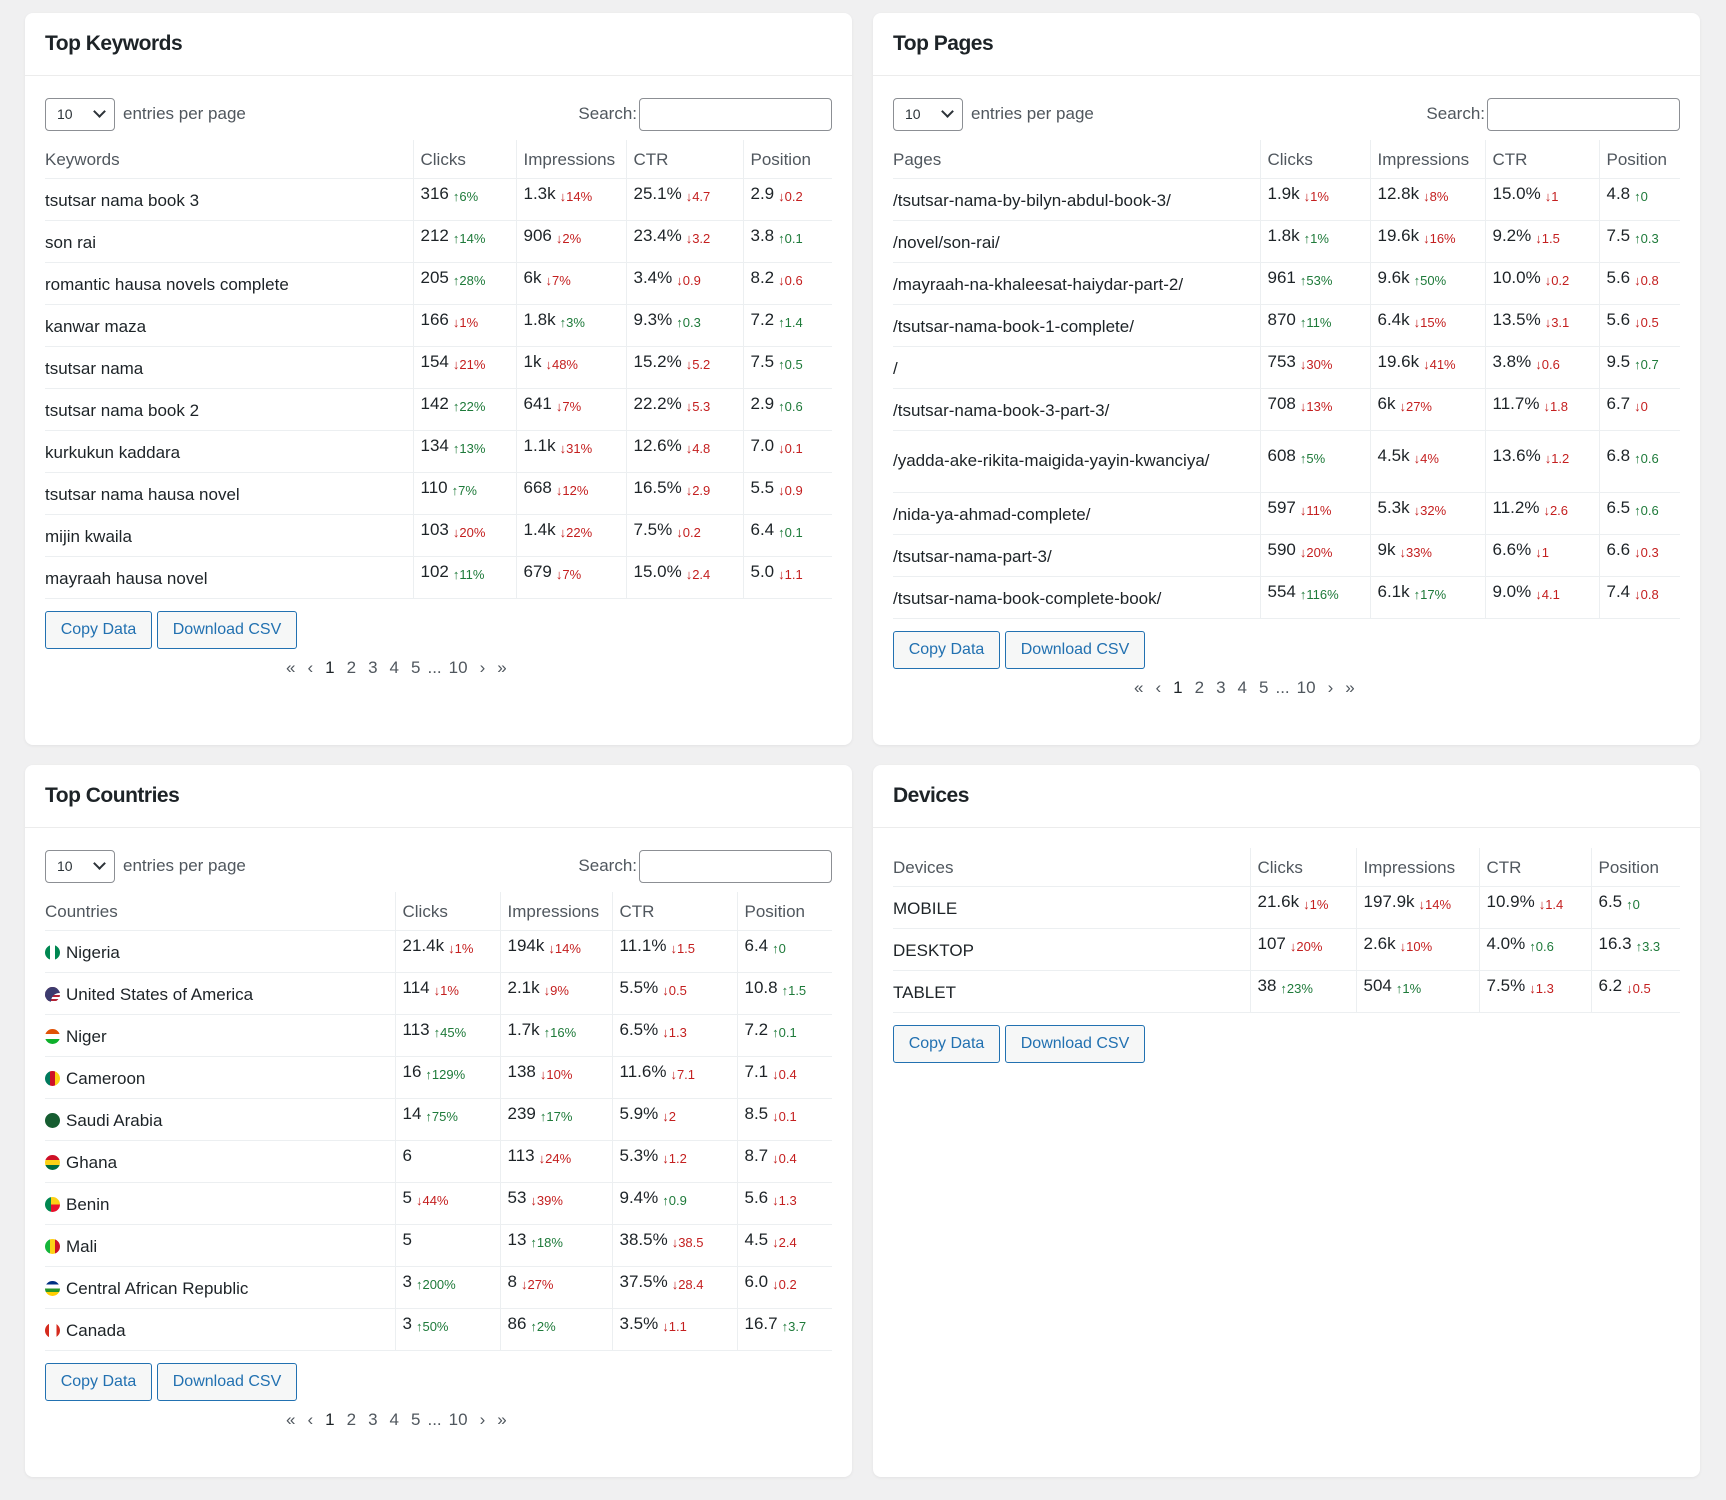 This screenshot has width=1726, height=1500. What do you see at coordinates (972, 556) in the screenshot?
I see `row-label: /tsutsar-nama-part-3/` at bounding box center [972, 556].